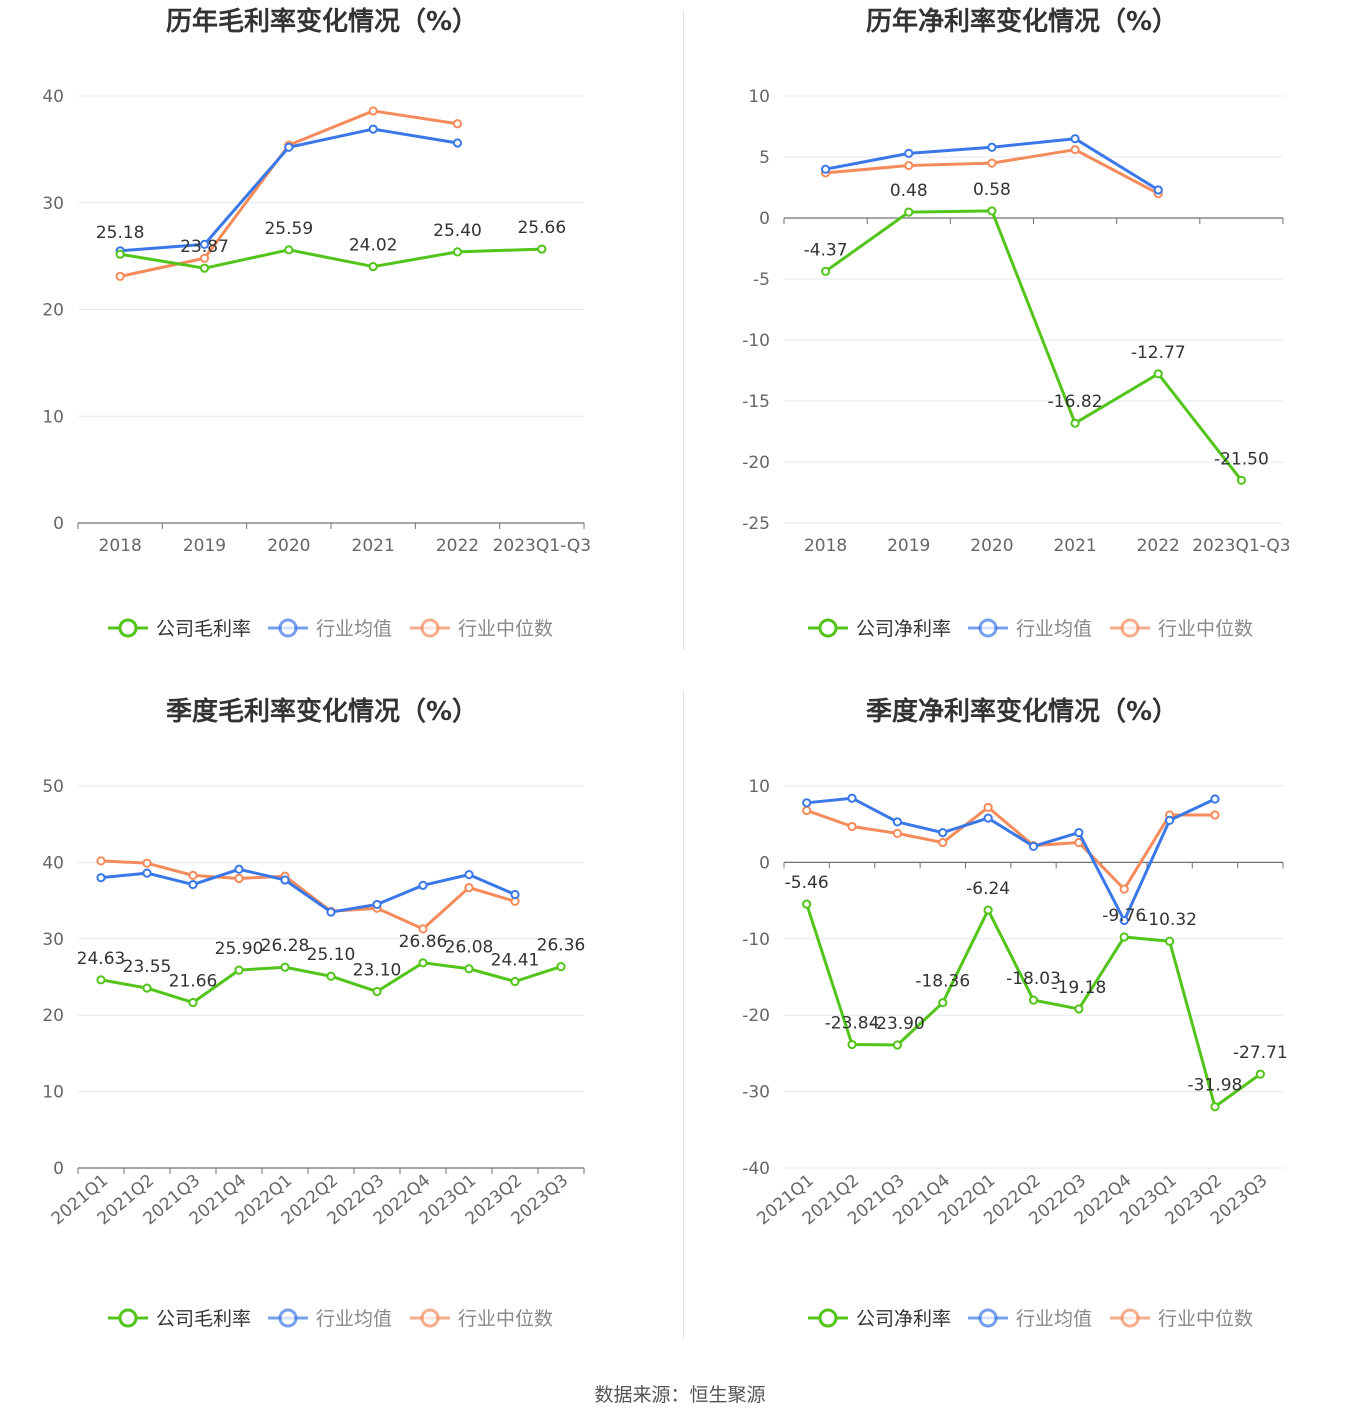 This screenshot has height=1425, width=1360. I want to click on y-tick-label: 40, so click(53, 863).